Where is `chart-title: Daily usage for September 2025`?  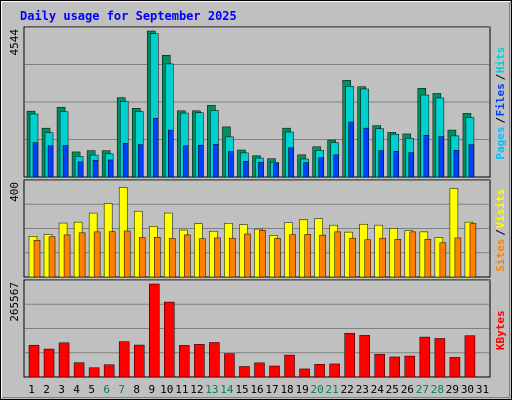 chart-title: Daily usage for September 2025 is located at coordinates (128, 16).